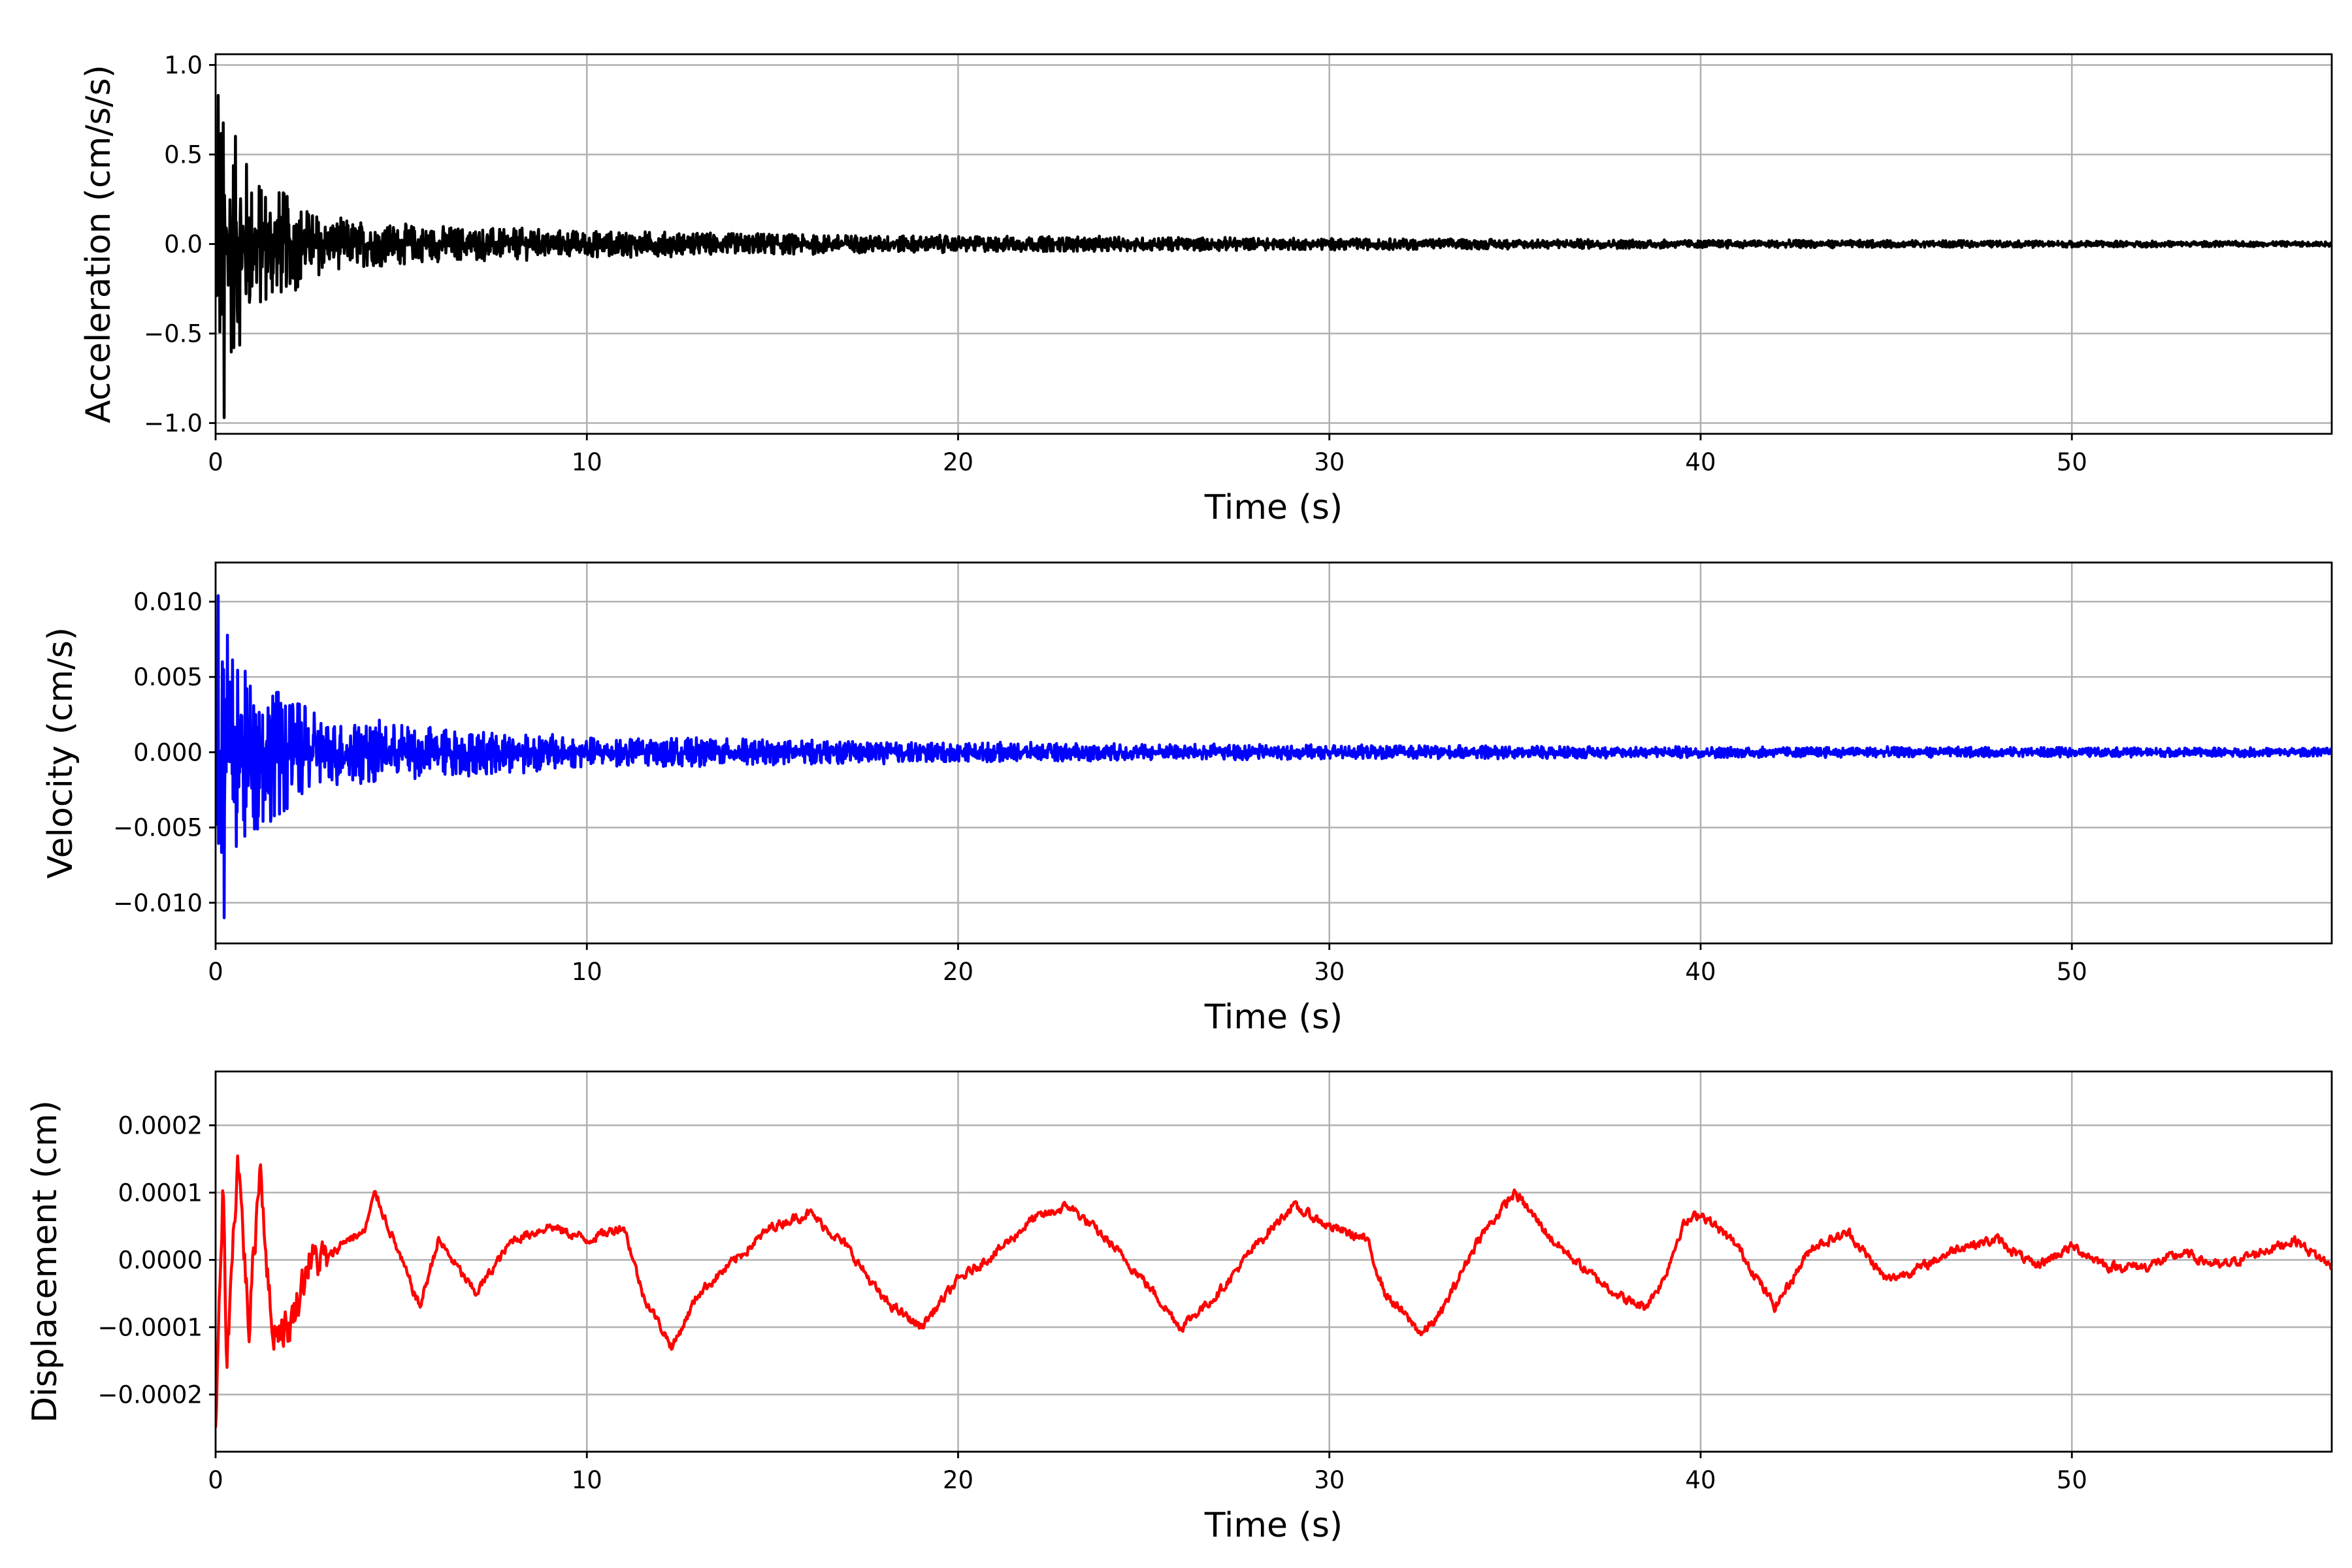  I want to click on y-tick-label: 0.5, so click(183, 154).